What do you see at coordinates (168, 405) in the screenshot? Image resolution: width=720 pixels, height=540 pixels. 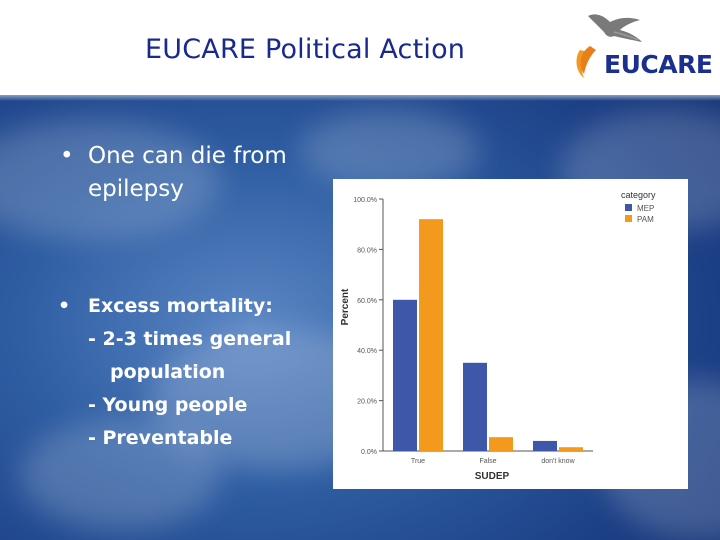 I see `bullet-line: - Young people` at bounding box center [168, 405].